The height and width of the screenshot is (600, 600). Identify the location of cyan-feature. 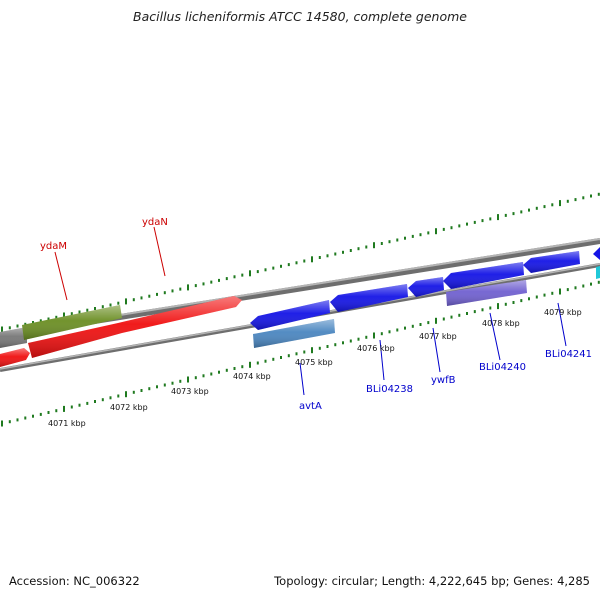
(598, 272).